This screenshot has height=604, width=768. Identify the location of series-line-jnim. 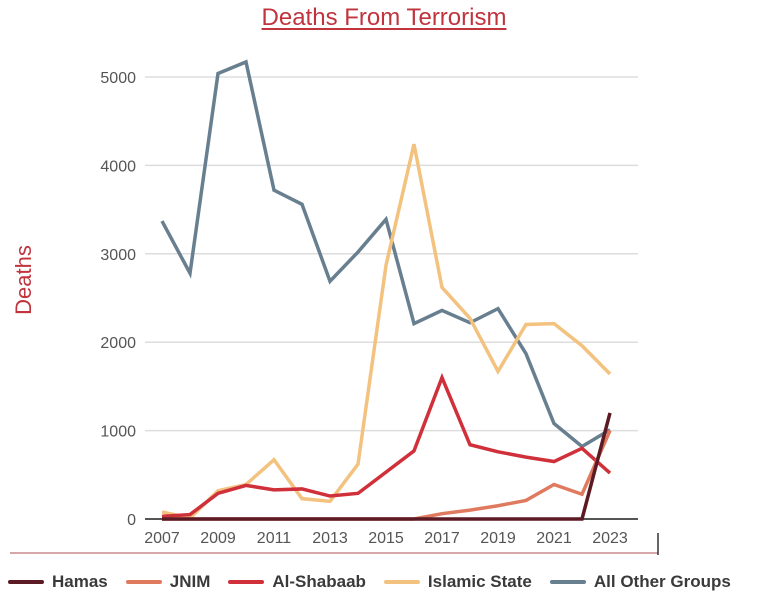
(387, 475).